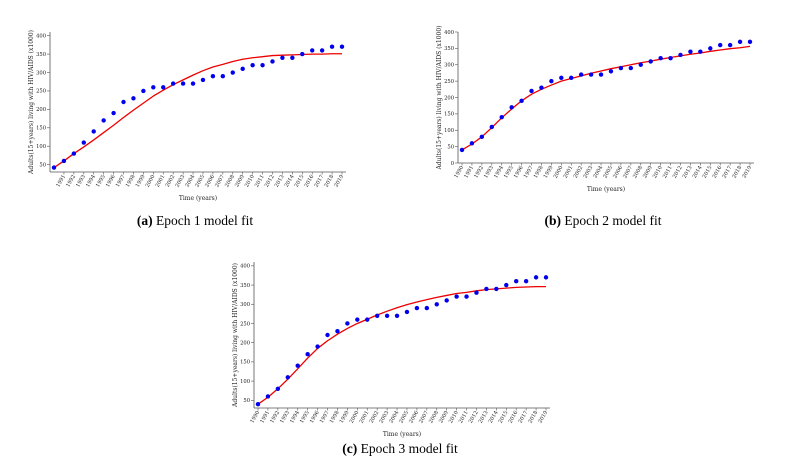  What do you see at coordinates (504, 417) in the screenshot?
I see `x-tick-label: 2015` at bounding box center [504, 417].